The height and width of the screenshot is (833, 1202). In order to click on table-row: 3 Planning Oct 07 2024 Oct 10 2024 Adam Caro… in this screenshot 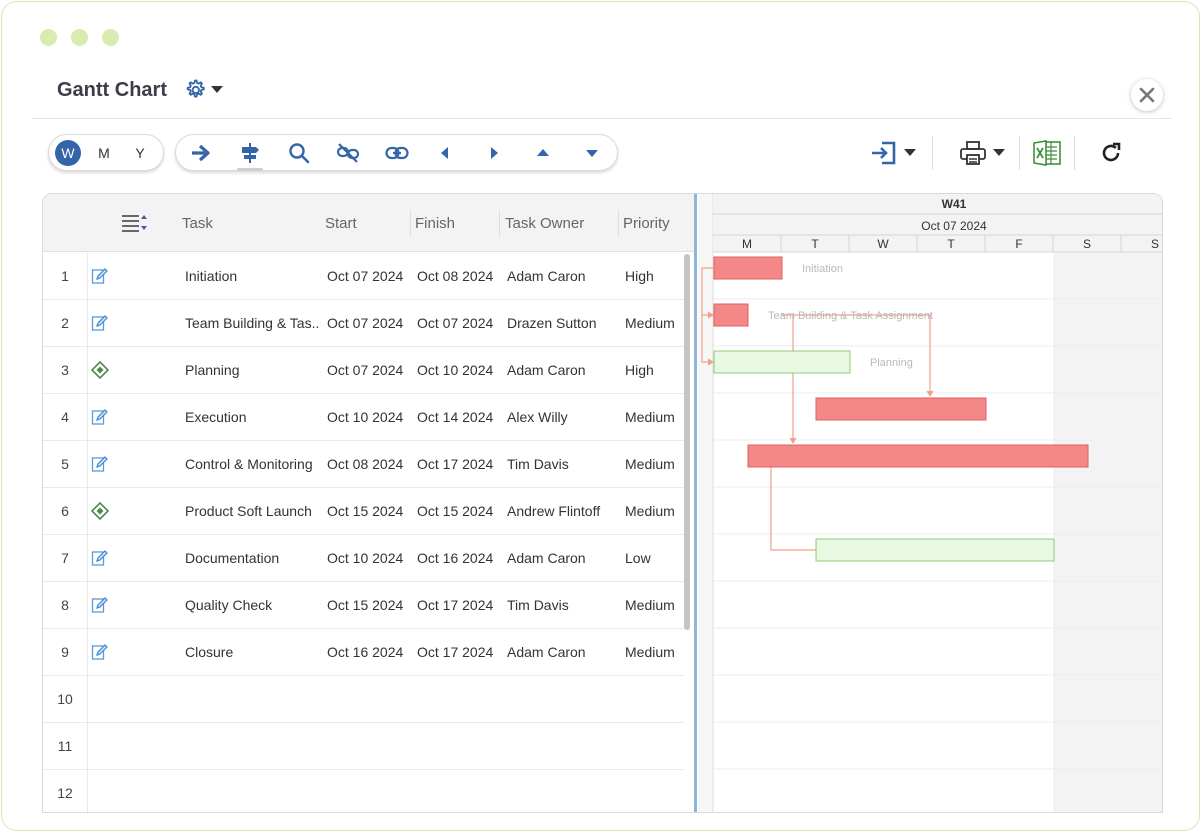, I will do `click(363, 370)`.